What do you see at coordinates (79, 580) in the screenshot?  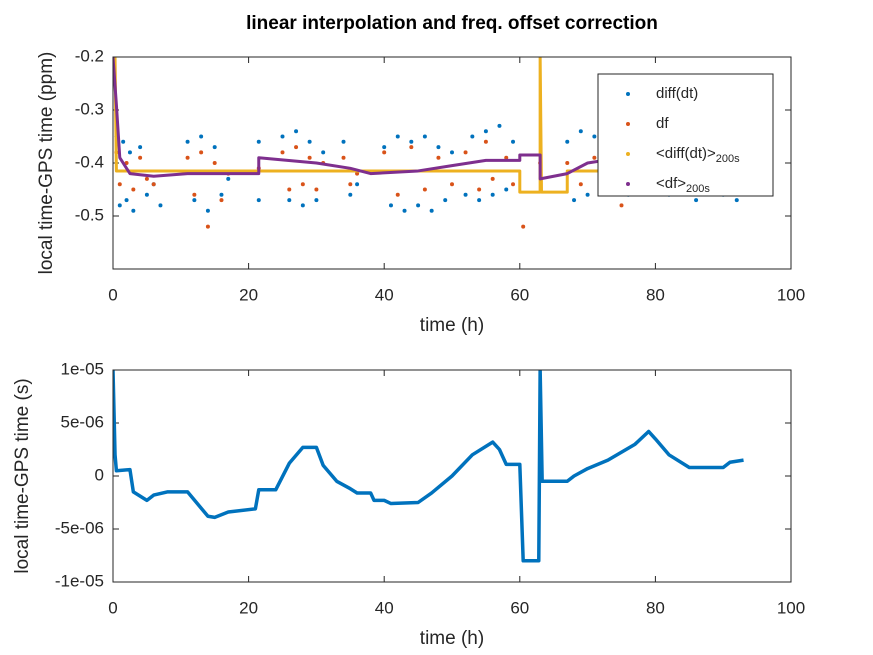 I see `y-tick-label: -1e-05` at bounding box center [79, 580].